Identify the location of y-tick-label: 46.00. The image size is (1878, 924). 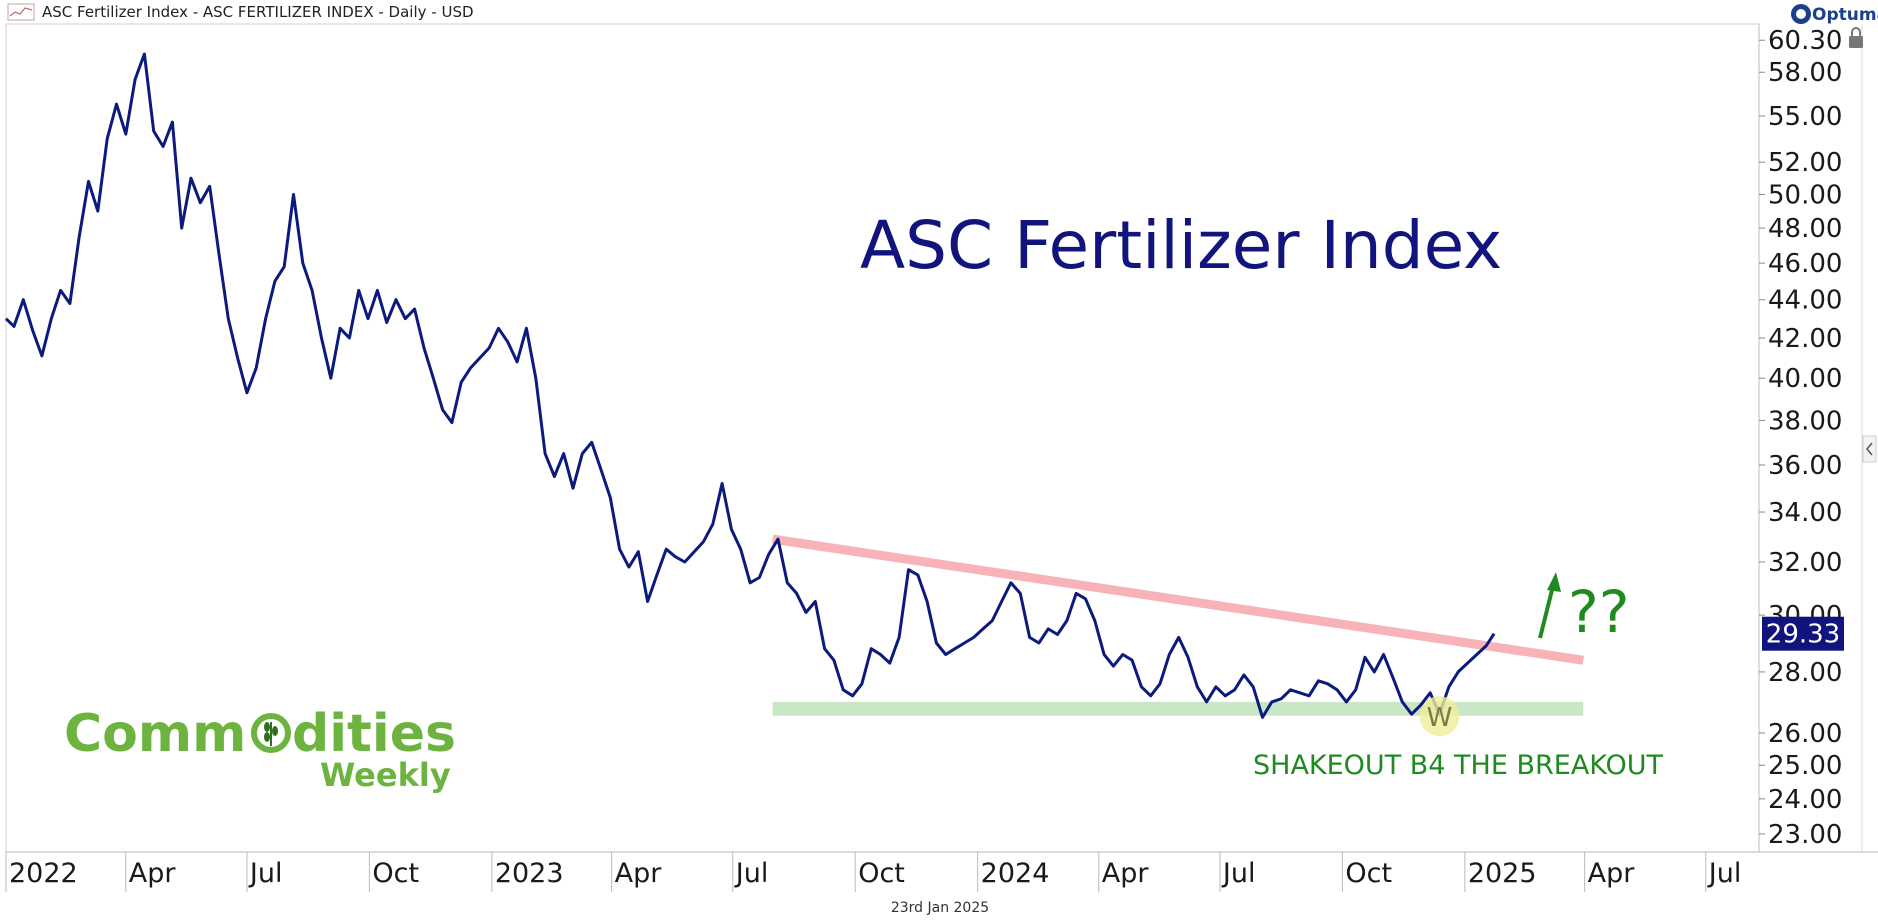
(1805, 264).